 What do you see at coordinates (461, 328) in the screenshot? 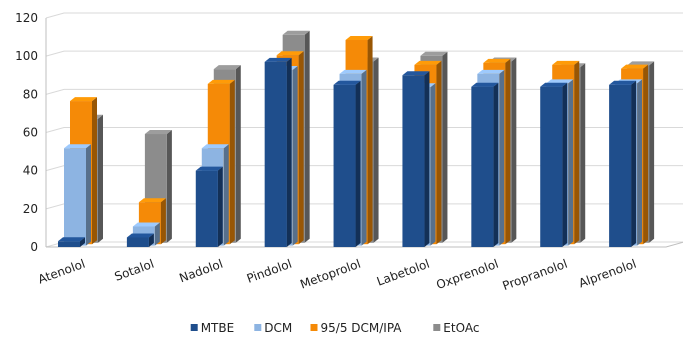
I see `legend-label: EtOAc` at bounding box center [461, 328].